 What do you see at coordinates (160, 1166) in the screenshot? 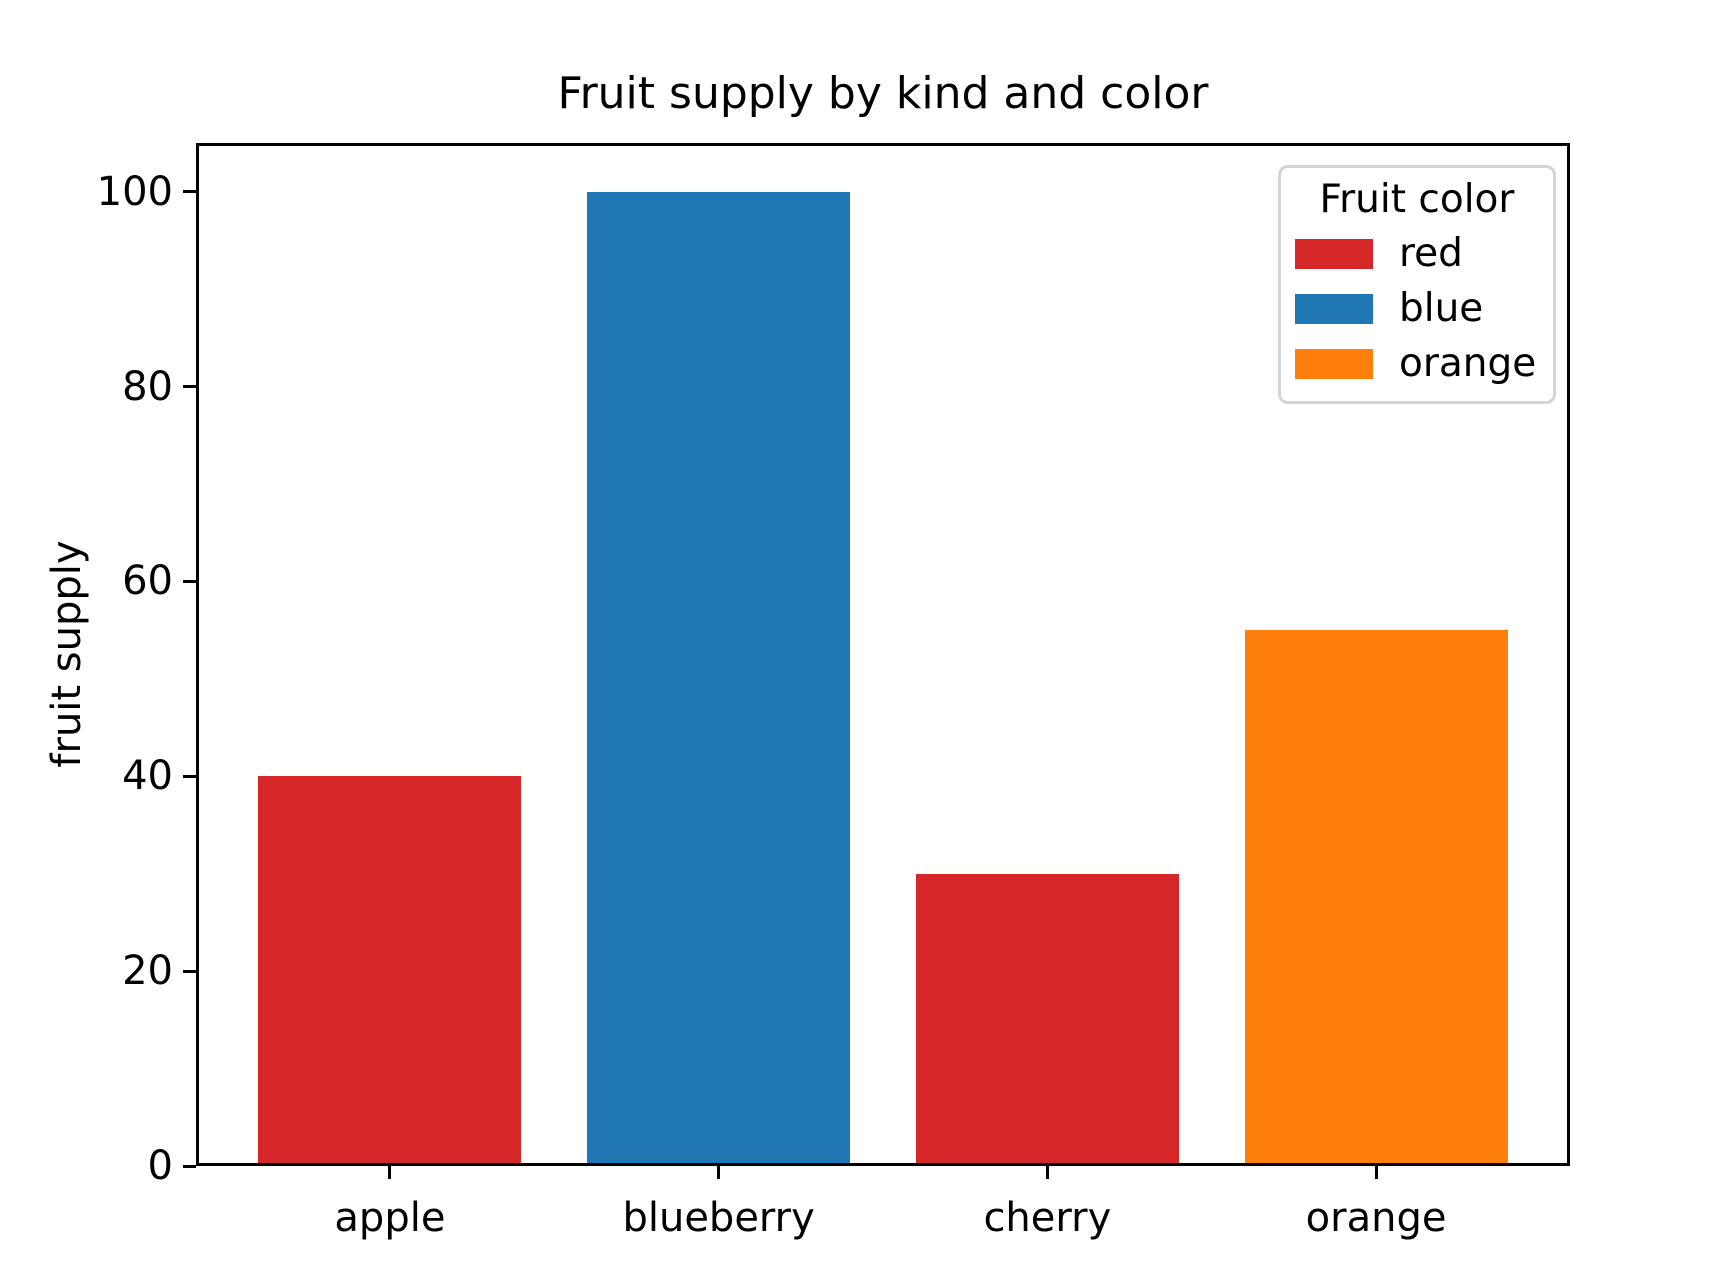
I see `y-tick-label: 0` at bounding box center [160, 1166].